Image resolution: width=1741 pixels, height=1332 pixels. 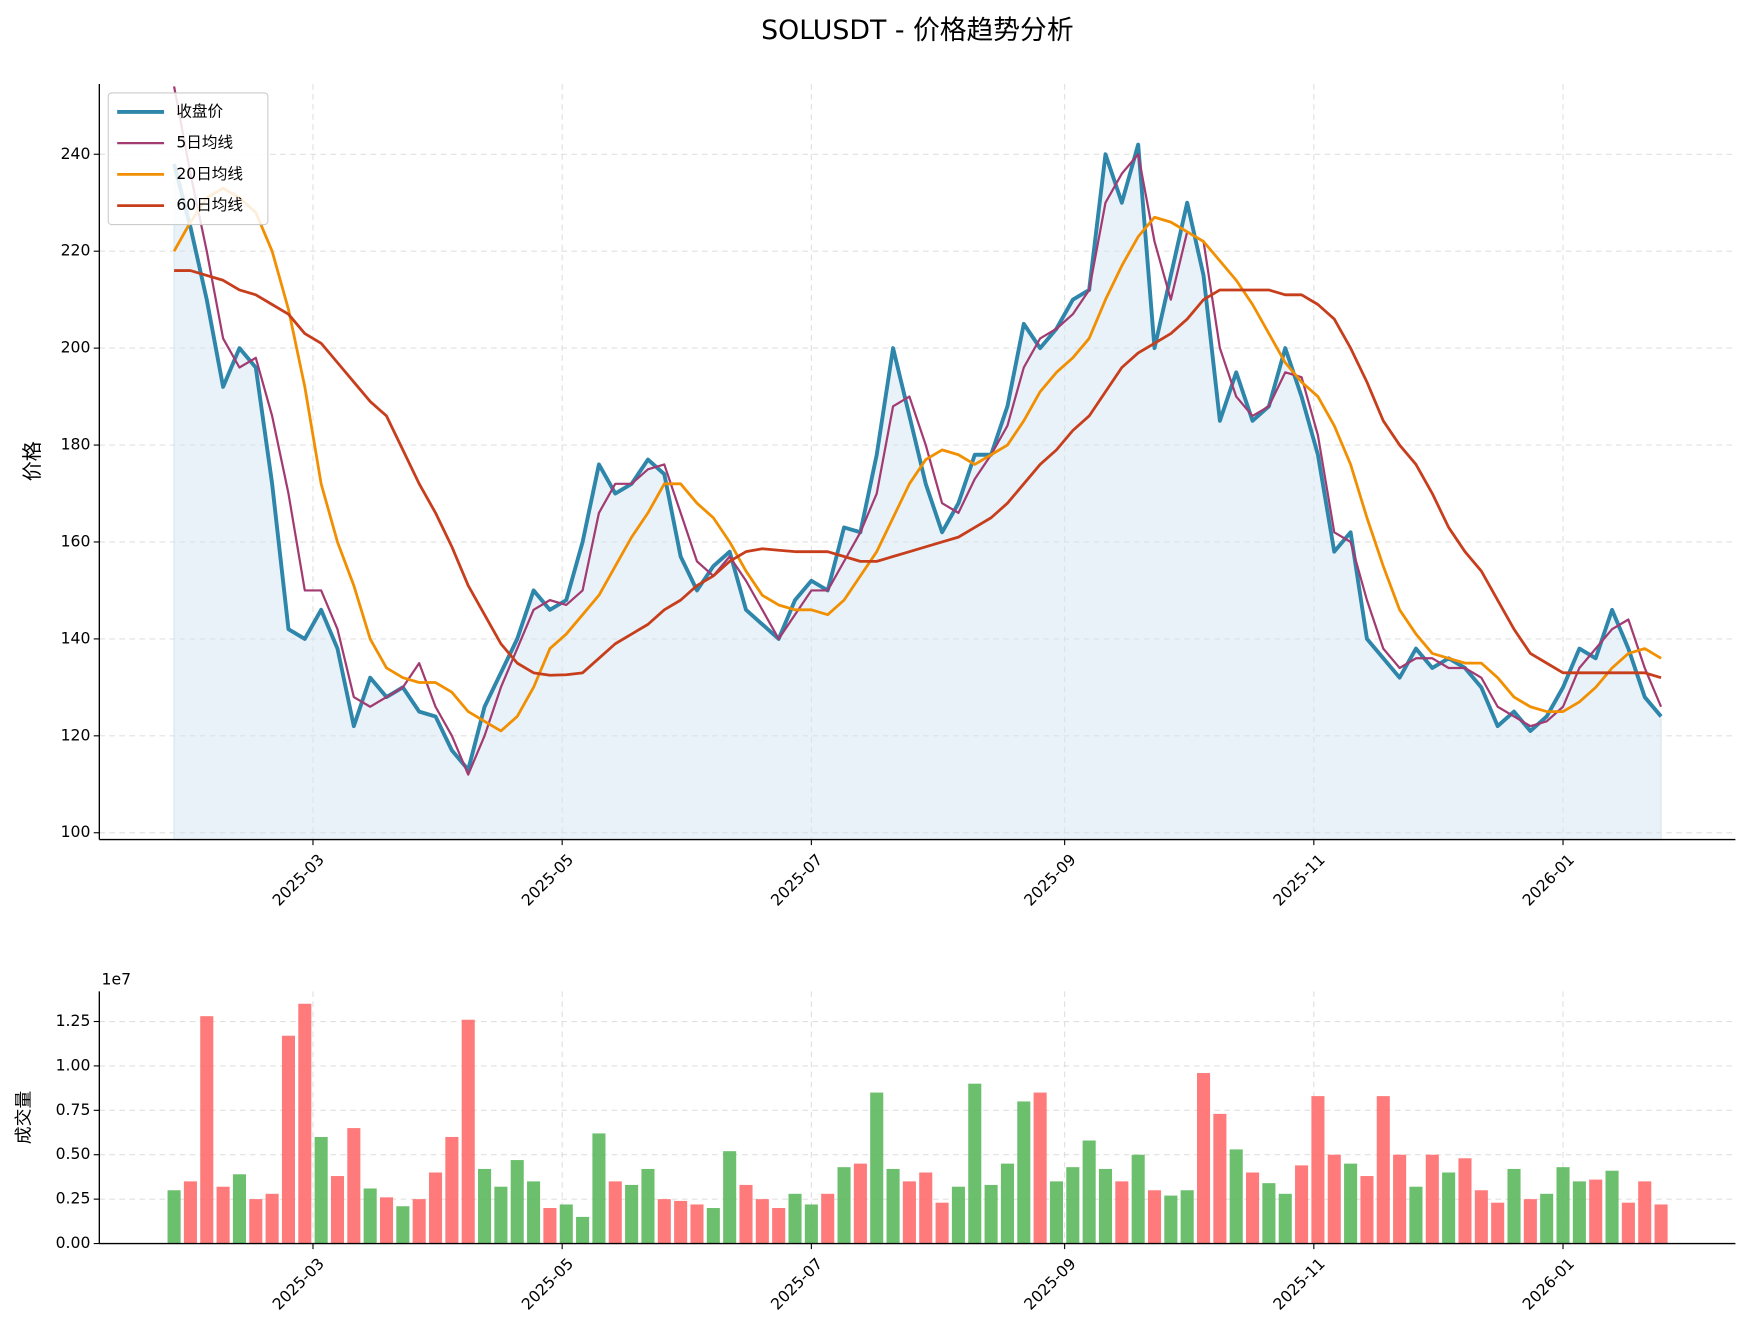 I want to click on y-tick-label: 100, so click(x=76, y=832).